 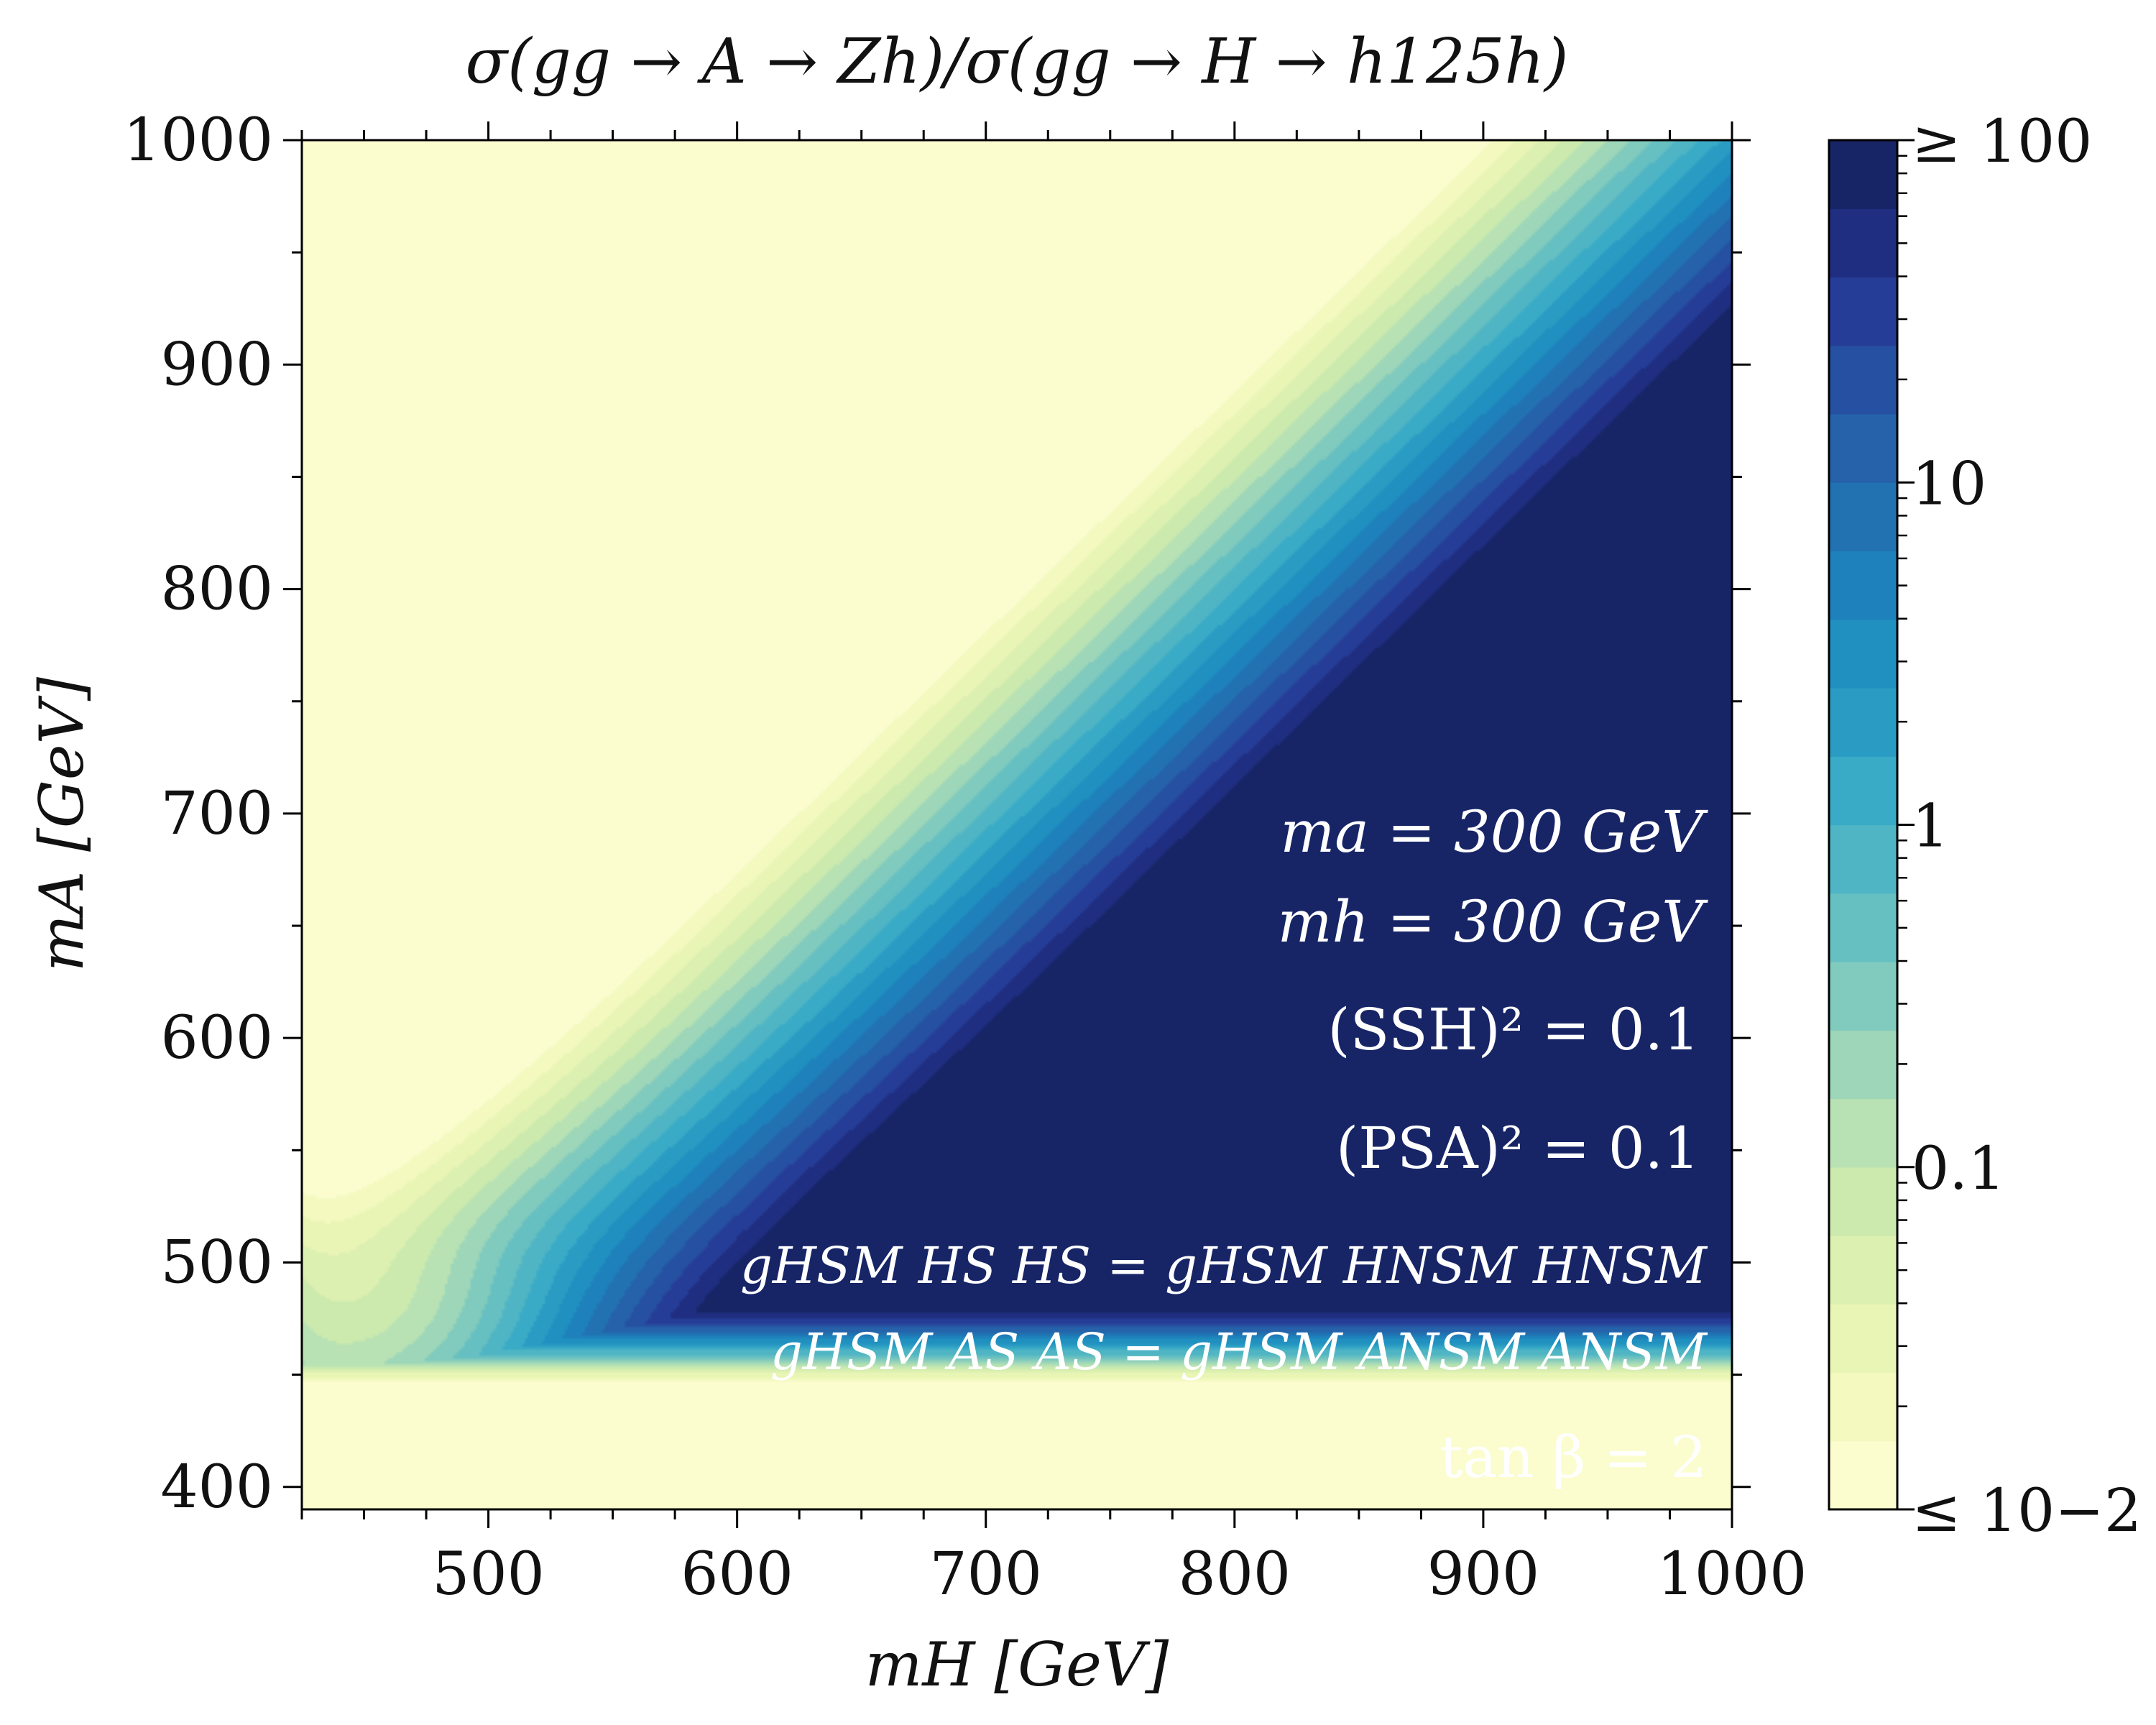 What do you see at coordinates (216, 1487) in the screenshot?
I see `y-tick-label: 400` at bounding box center [216, 1487].